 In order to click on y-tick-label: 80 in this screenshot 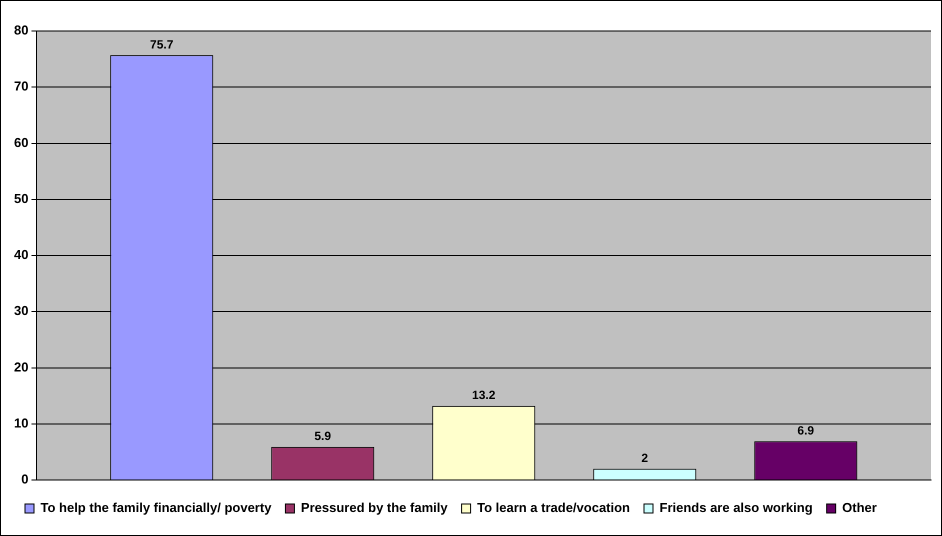, I will do `click(21, 30)`.